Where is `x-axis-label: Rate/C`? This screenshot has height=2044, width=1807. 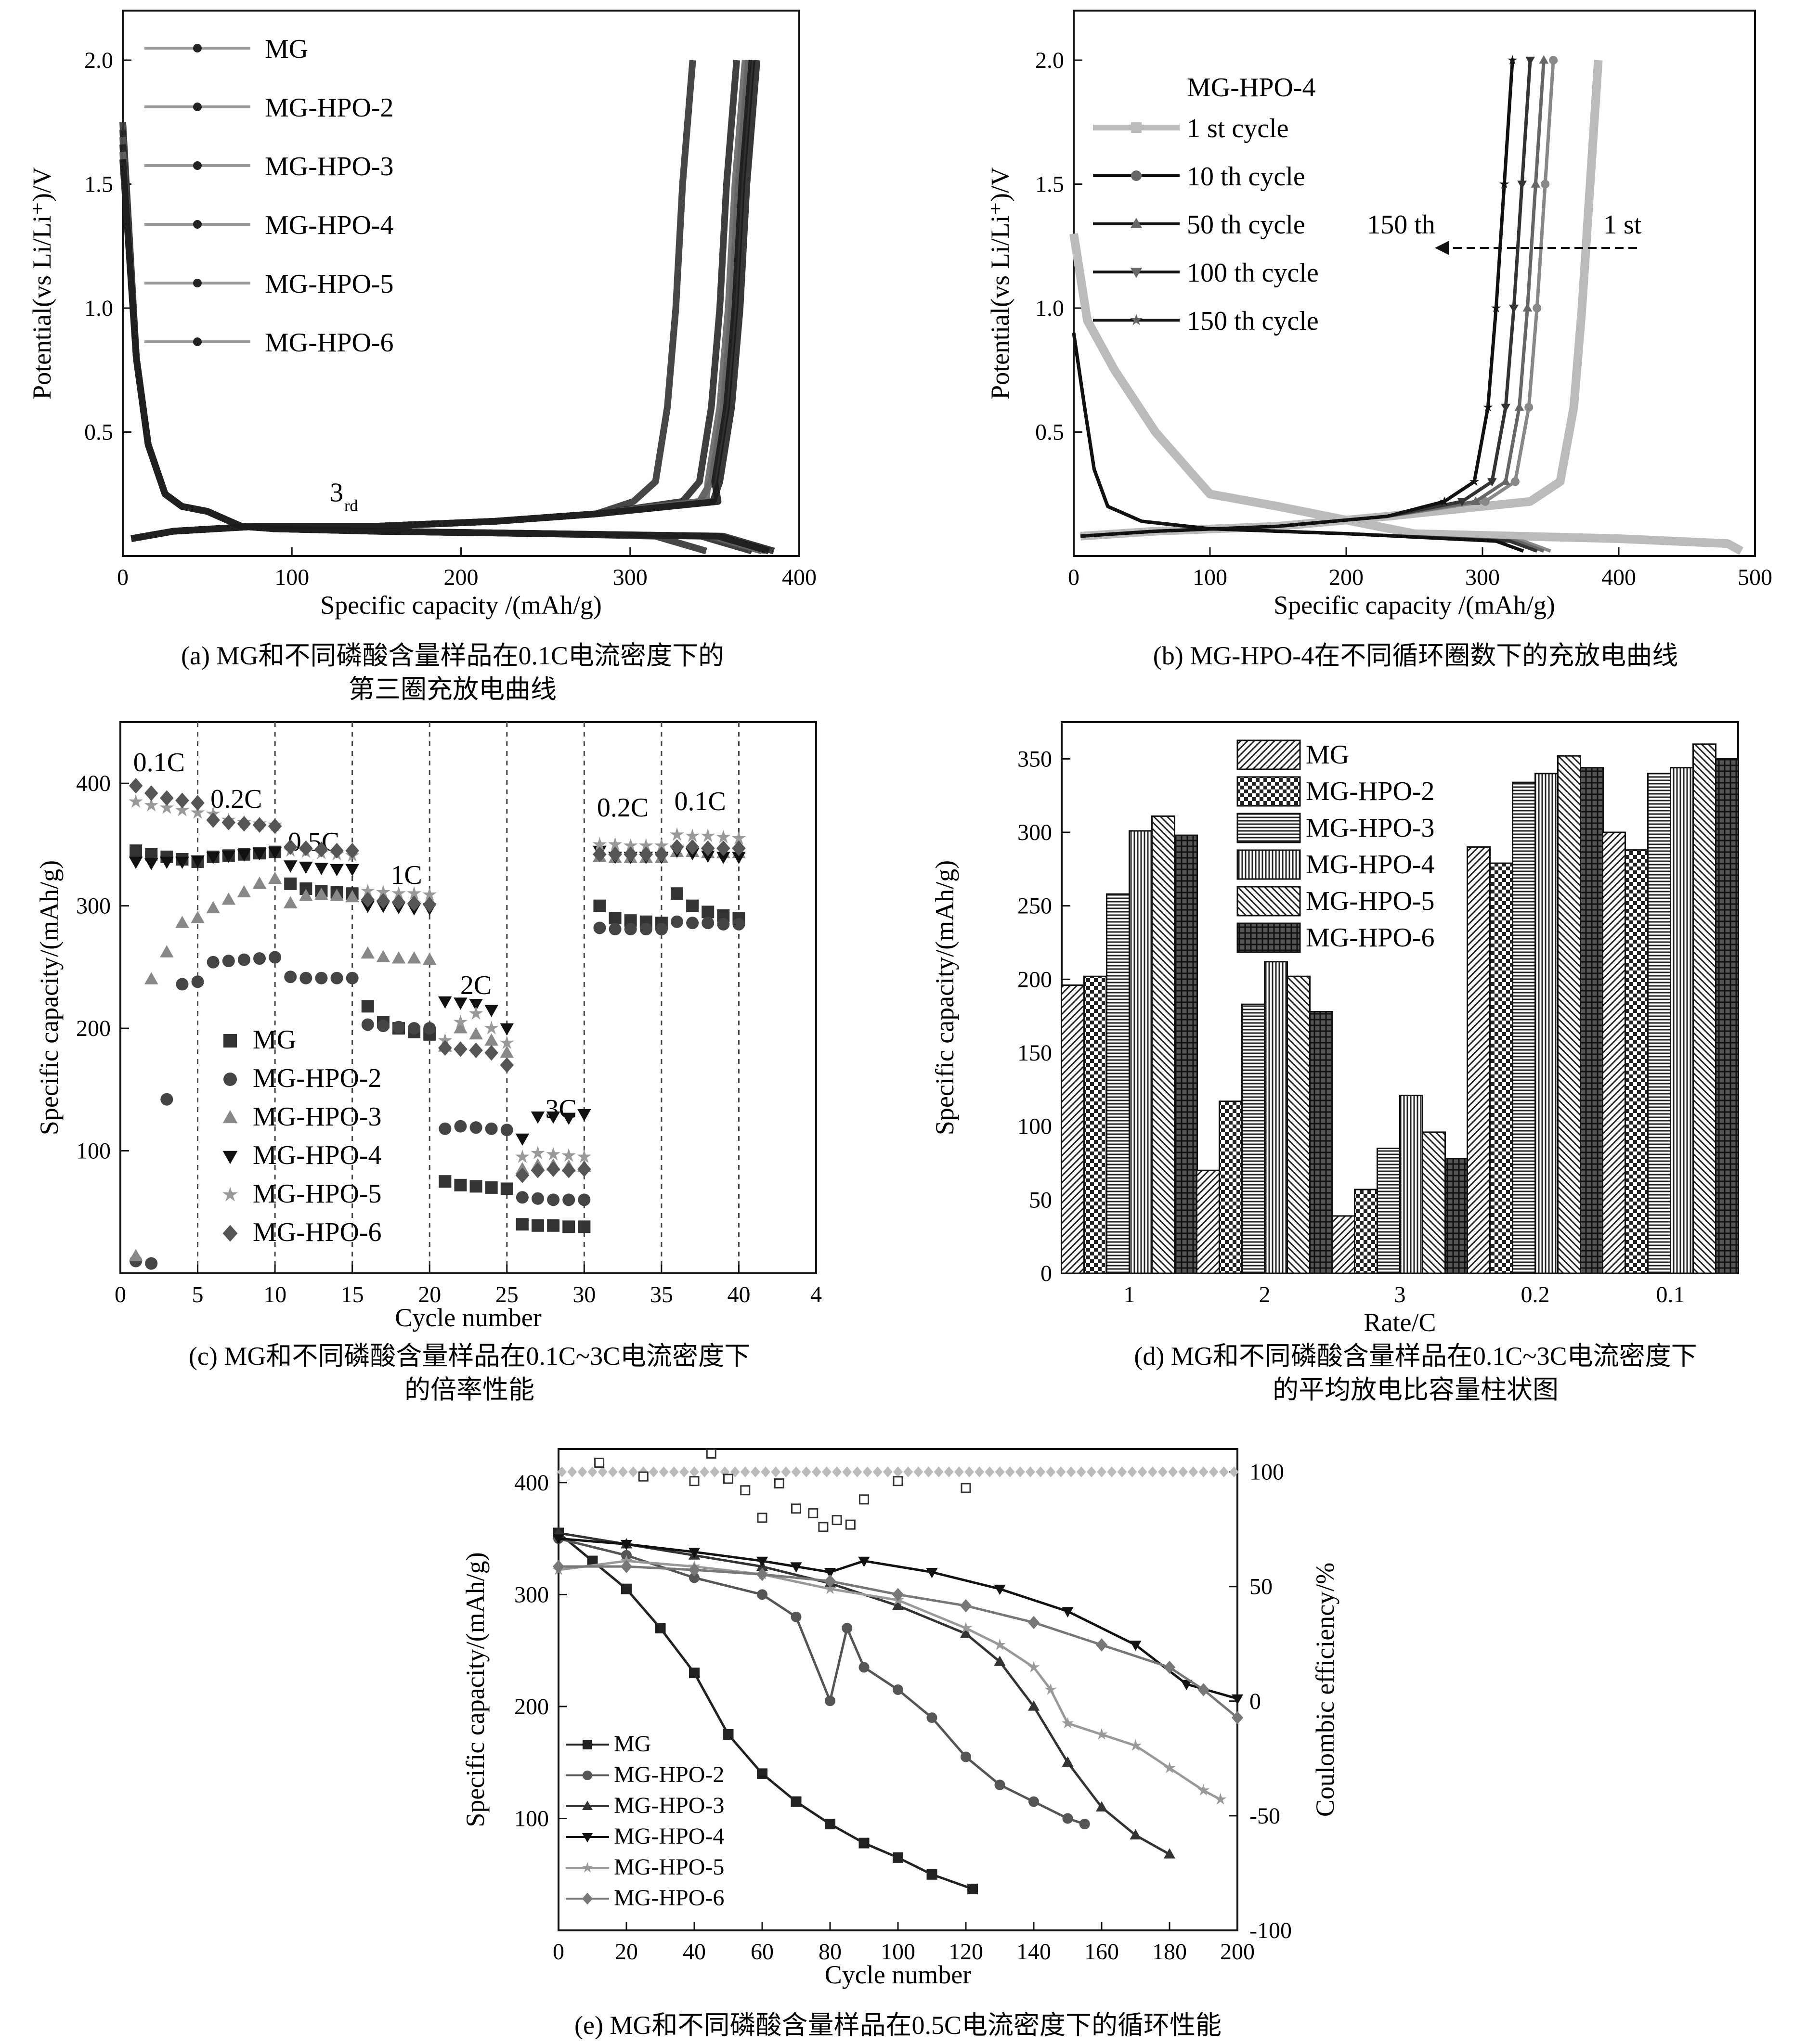 x-axis-label: Rate/C is located at coordinates (1400, 1322).